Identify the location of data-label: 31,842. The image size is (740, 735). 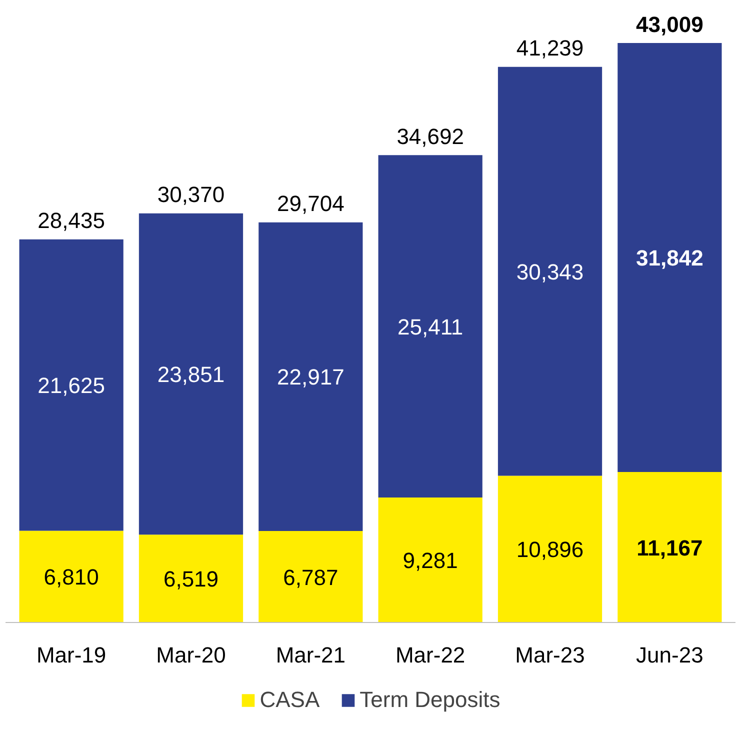
(670, 258).